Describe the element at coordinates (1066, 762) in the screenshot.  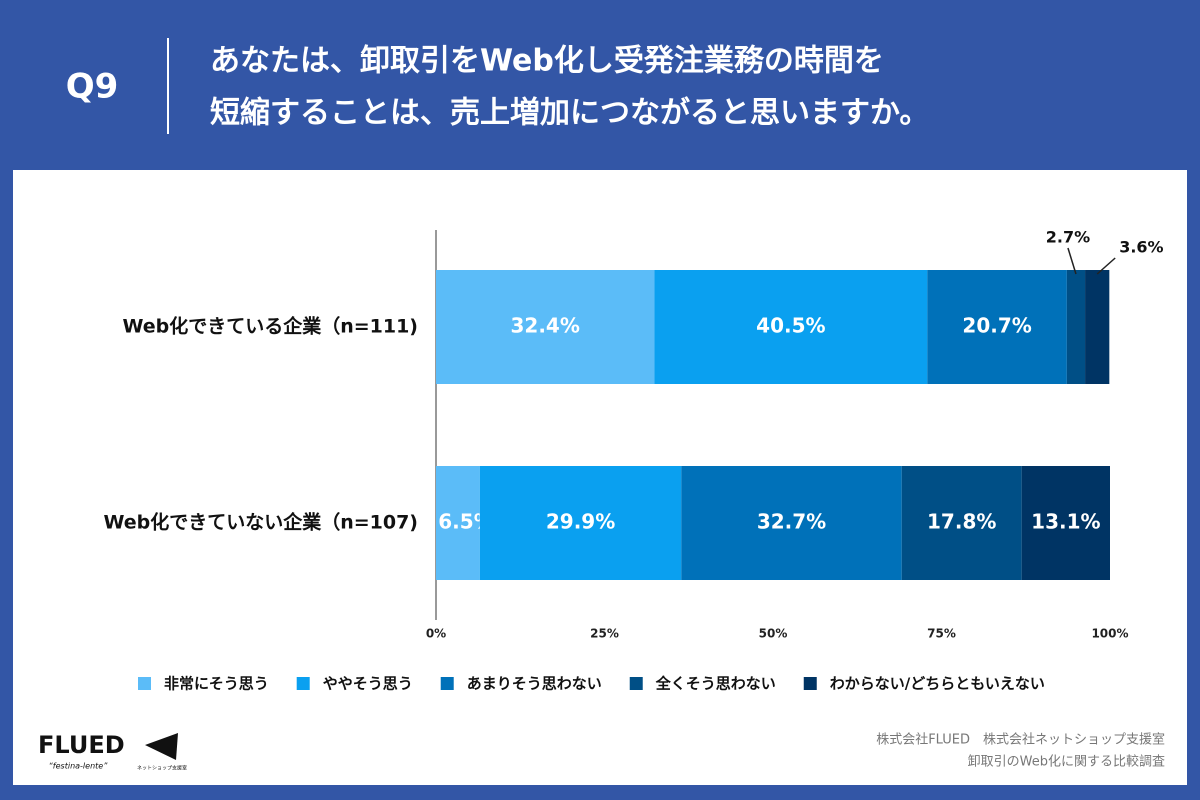
I see `survey: 卸取引のWeb化に関する比較調査` at that location.